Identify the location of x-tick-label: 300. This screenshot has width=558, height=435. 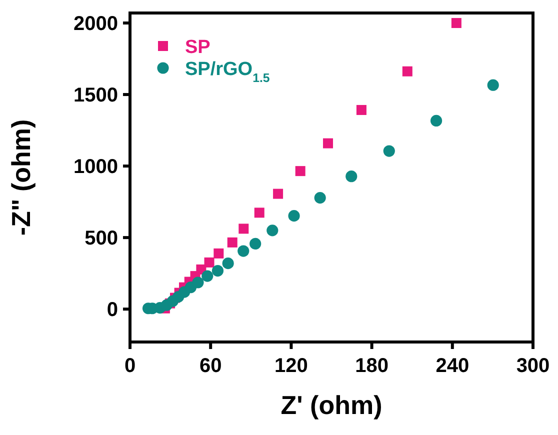
(533, 366).